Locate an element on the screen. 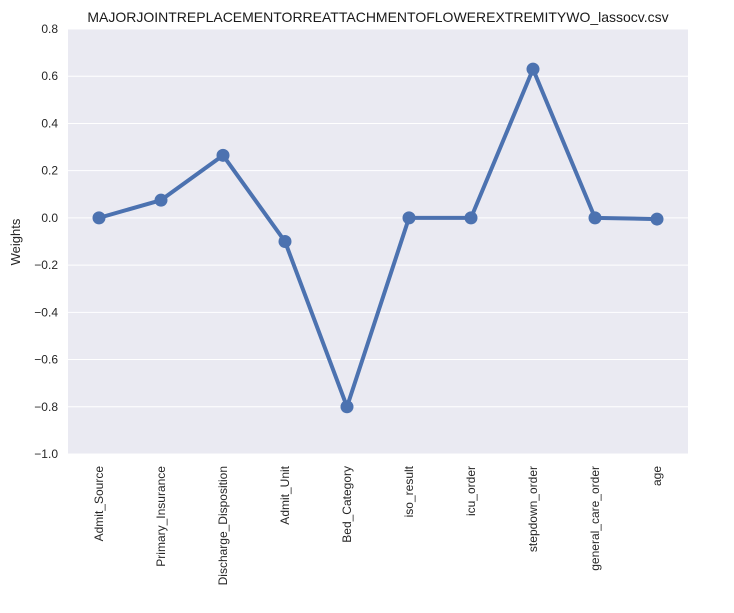 This screenshot has width=734, height=613. y-tick-label: −0.4 is located at coordinates (46, 312).